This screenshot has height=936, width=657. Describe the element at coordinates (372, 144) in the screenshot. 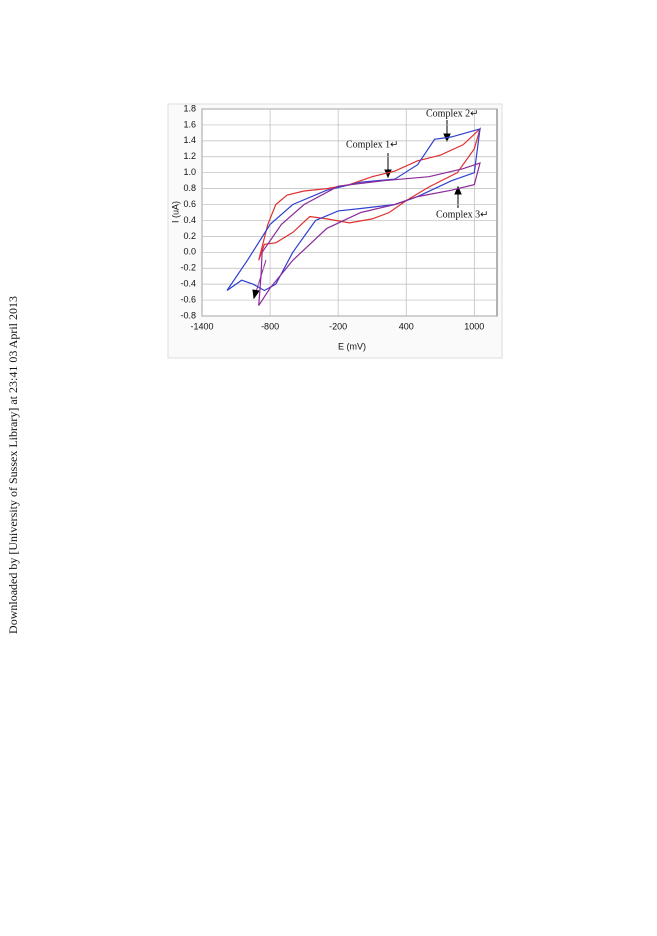

I see `annotation: Complex 1↵` at that location.